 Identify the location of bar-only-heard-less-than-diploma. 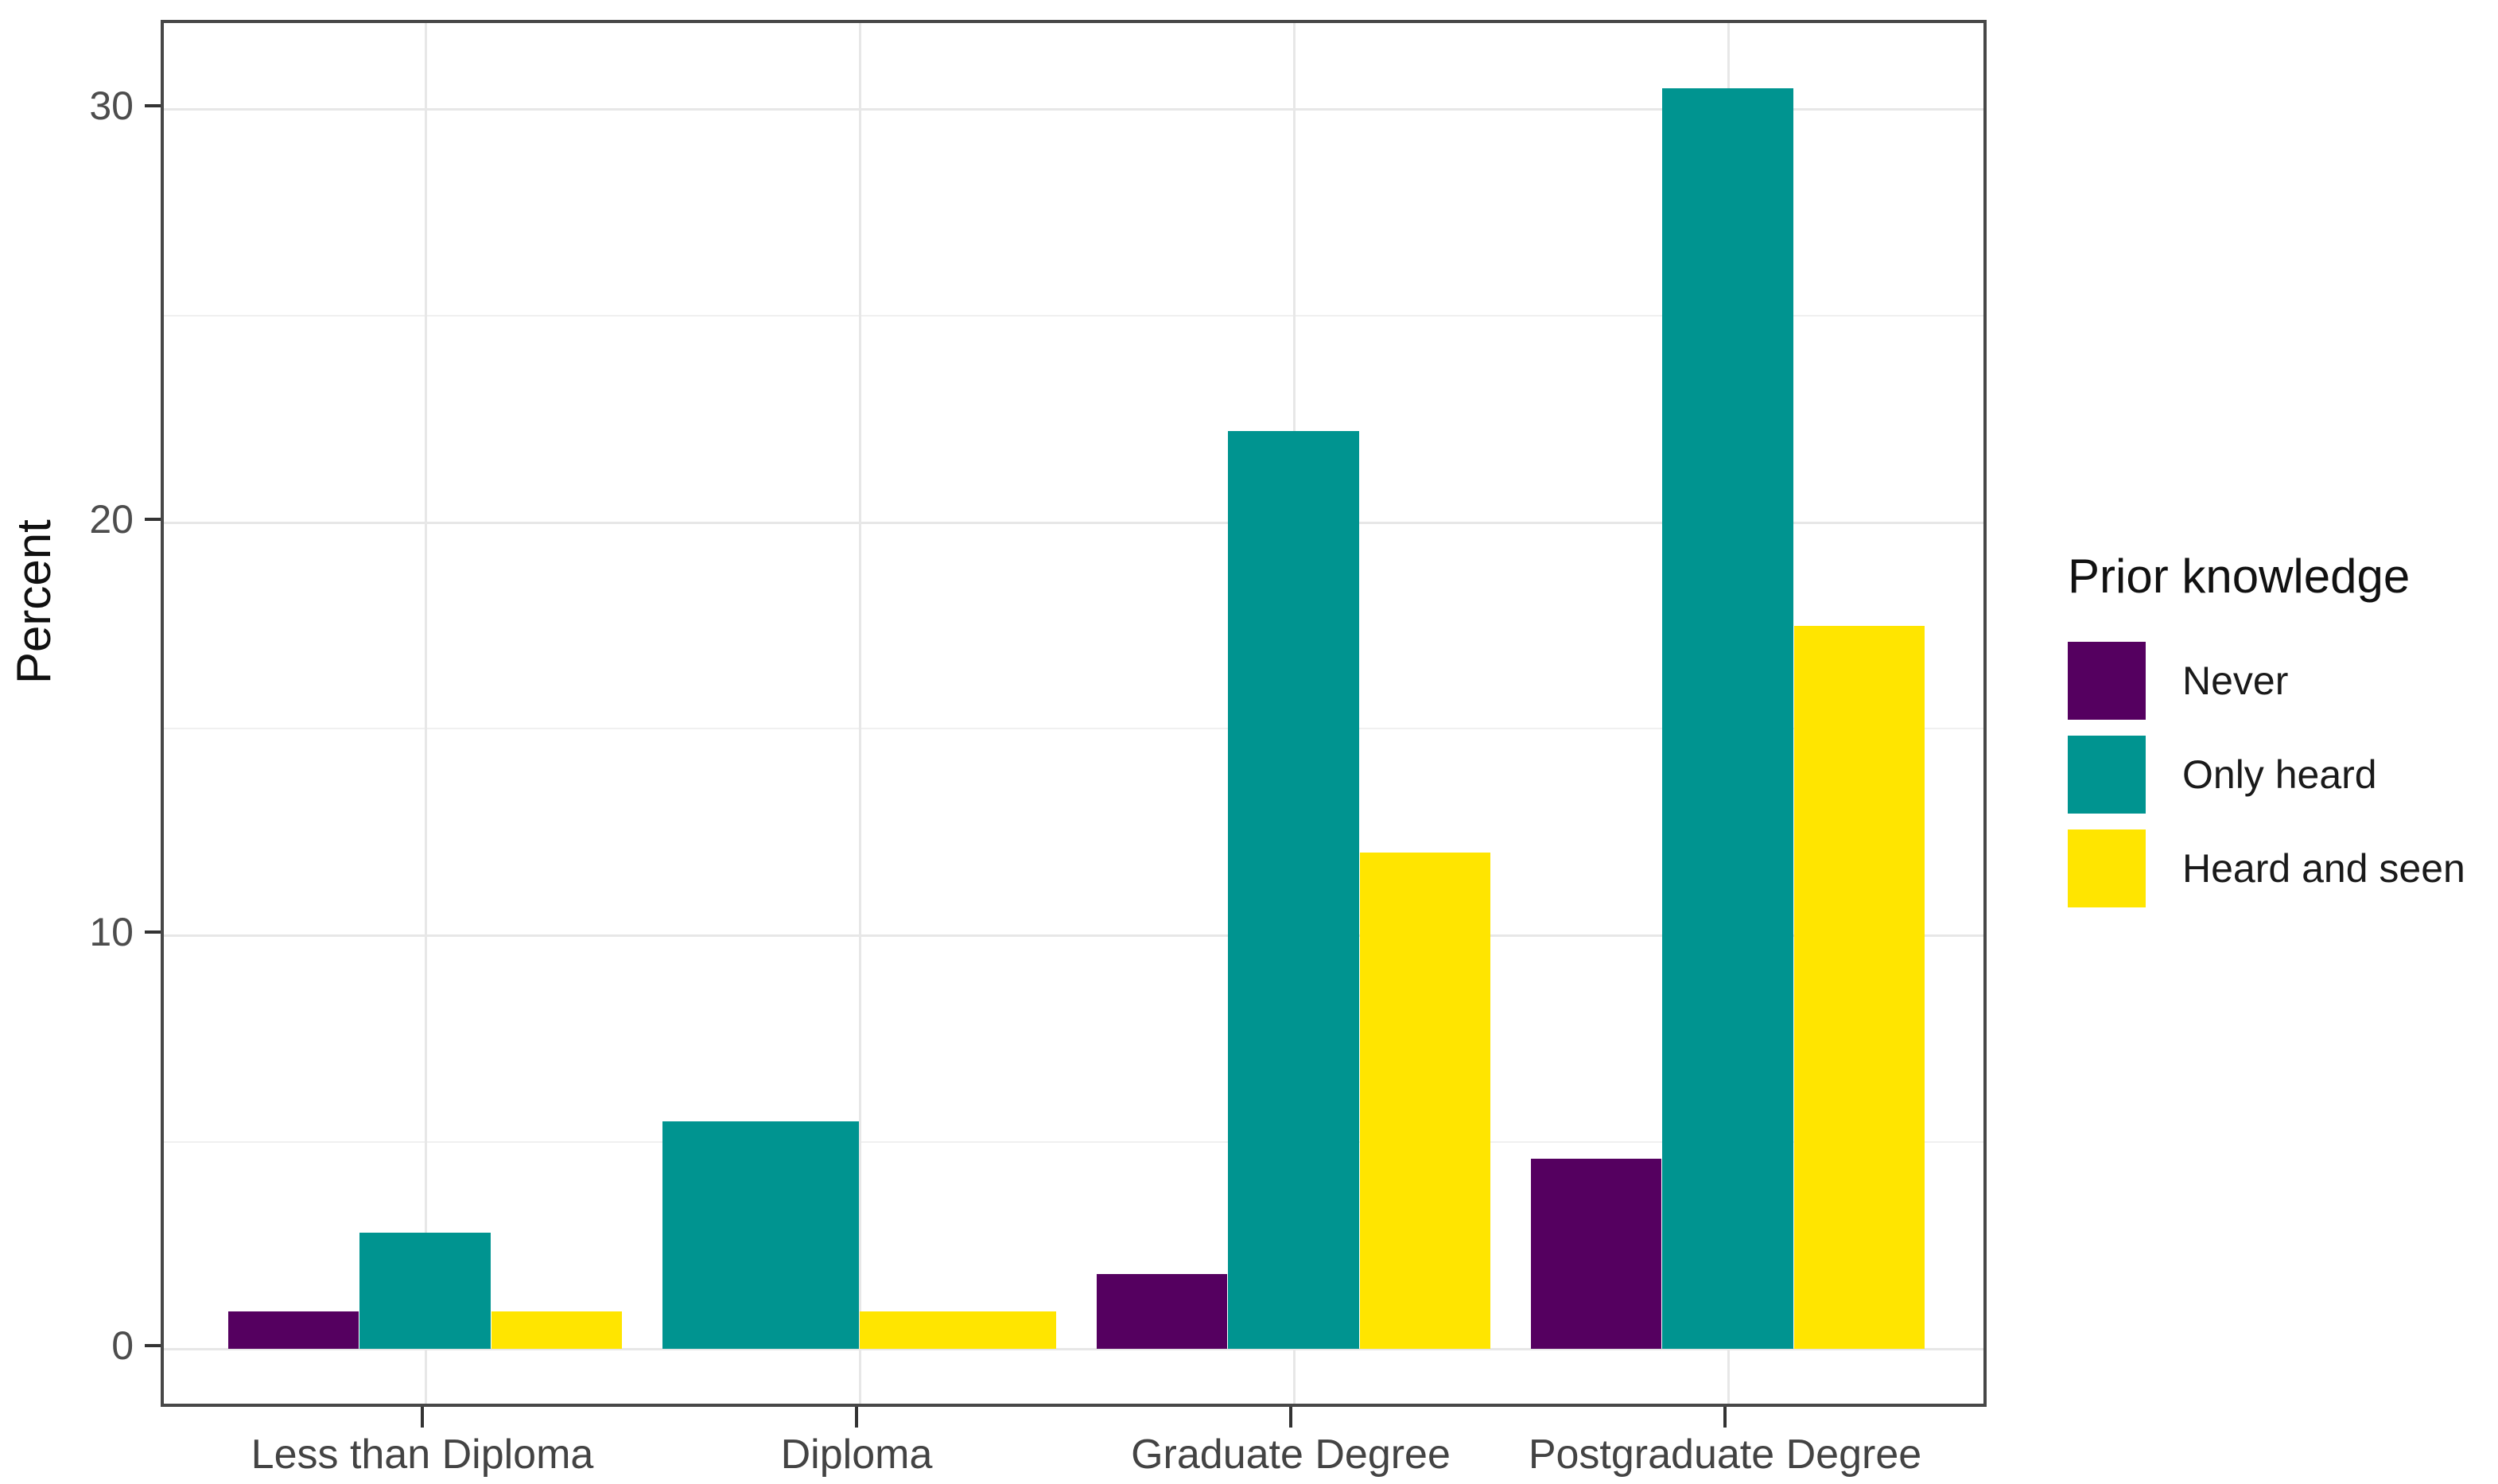
(425, 1291).